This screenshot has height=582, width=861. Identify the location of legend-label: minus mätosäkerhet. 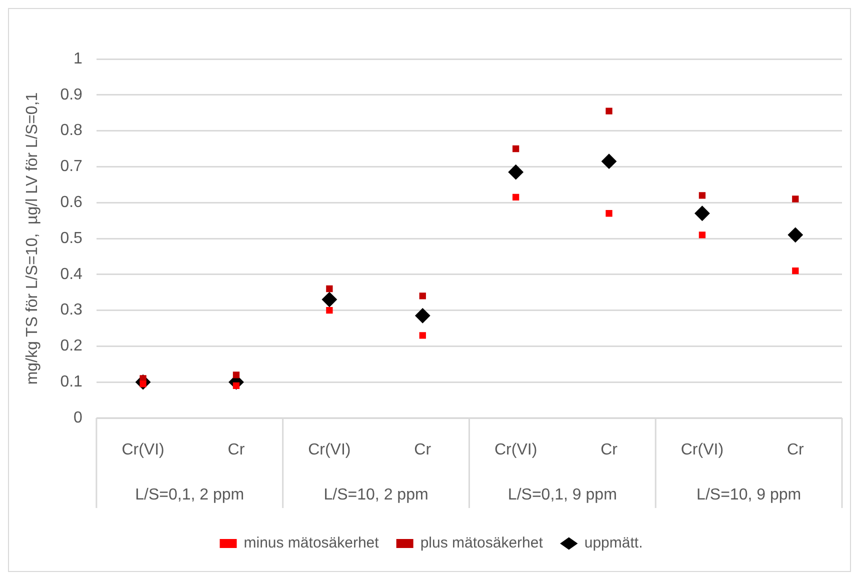
(312, 543).